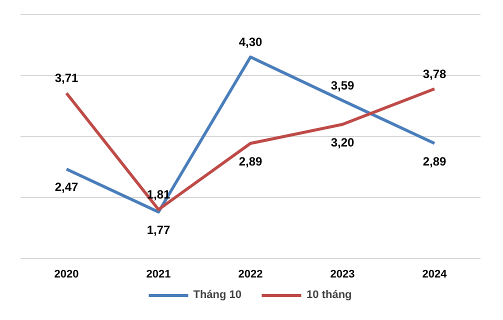  Describe the element at coordinates (434, 73) in the screenshot. I see `data-label: 3,78` at that location.